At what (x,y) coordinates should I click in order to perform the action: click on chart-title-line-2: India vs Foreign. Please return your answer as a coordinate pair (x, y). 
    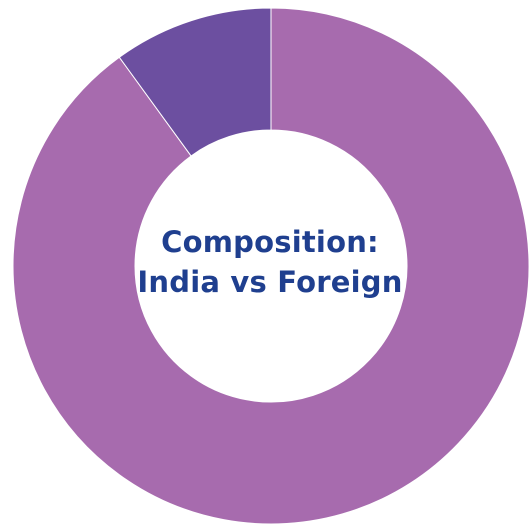
    Looking at the image, I should click on (270, 282).